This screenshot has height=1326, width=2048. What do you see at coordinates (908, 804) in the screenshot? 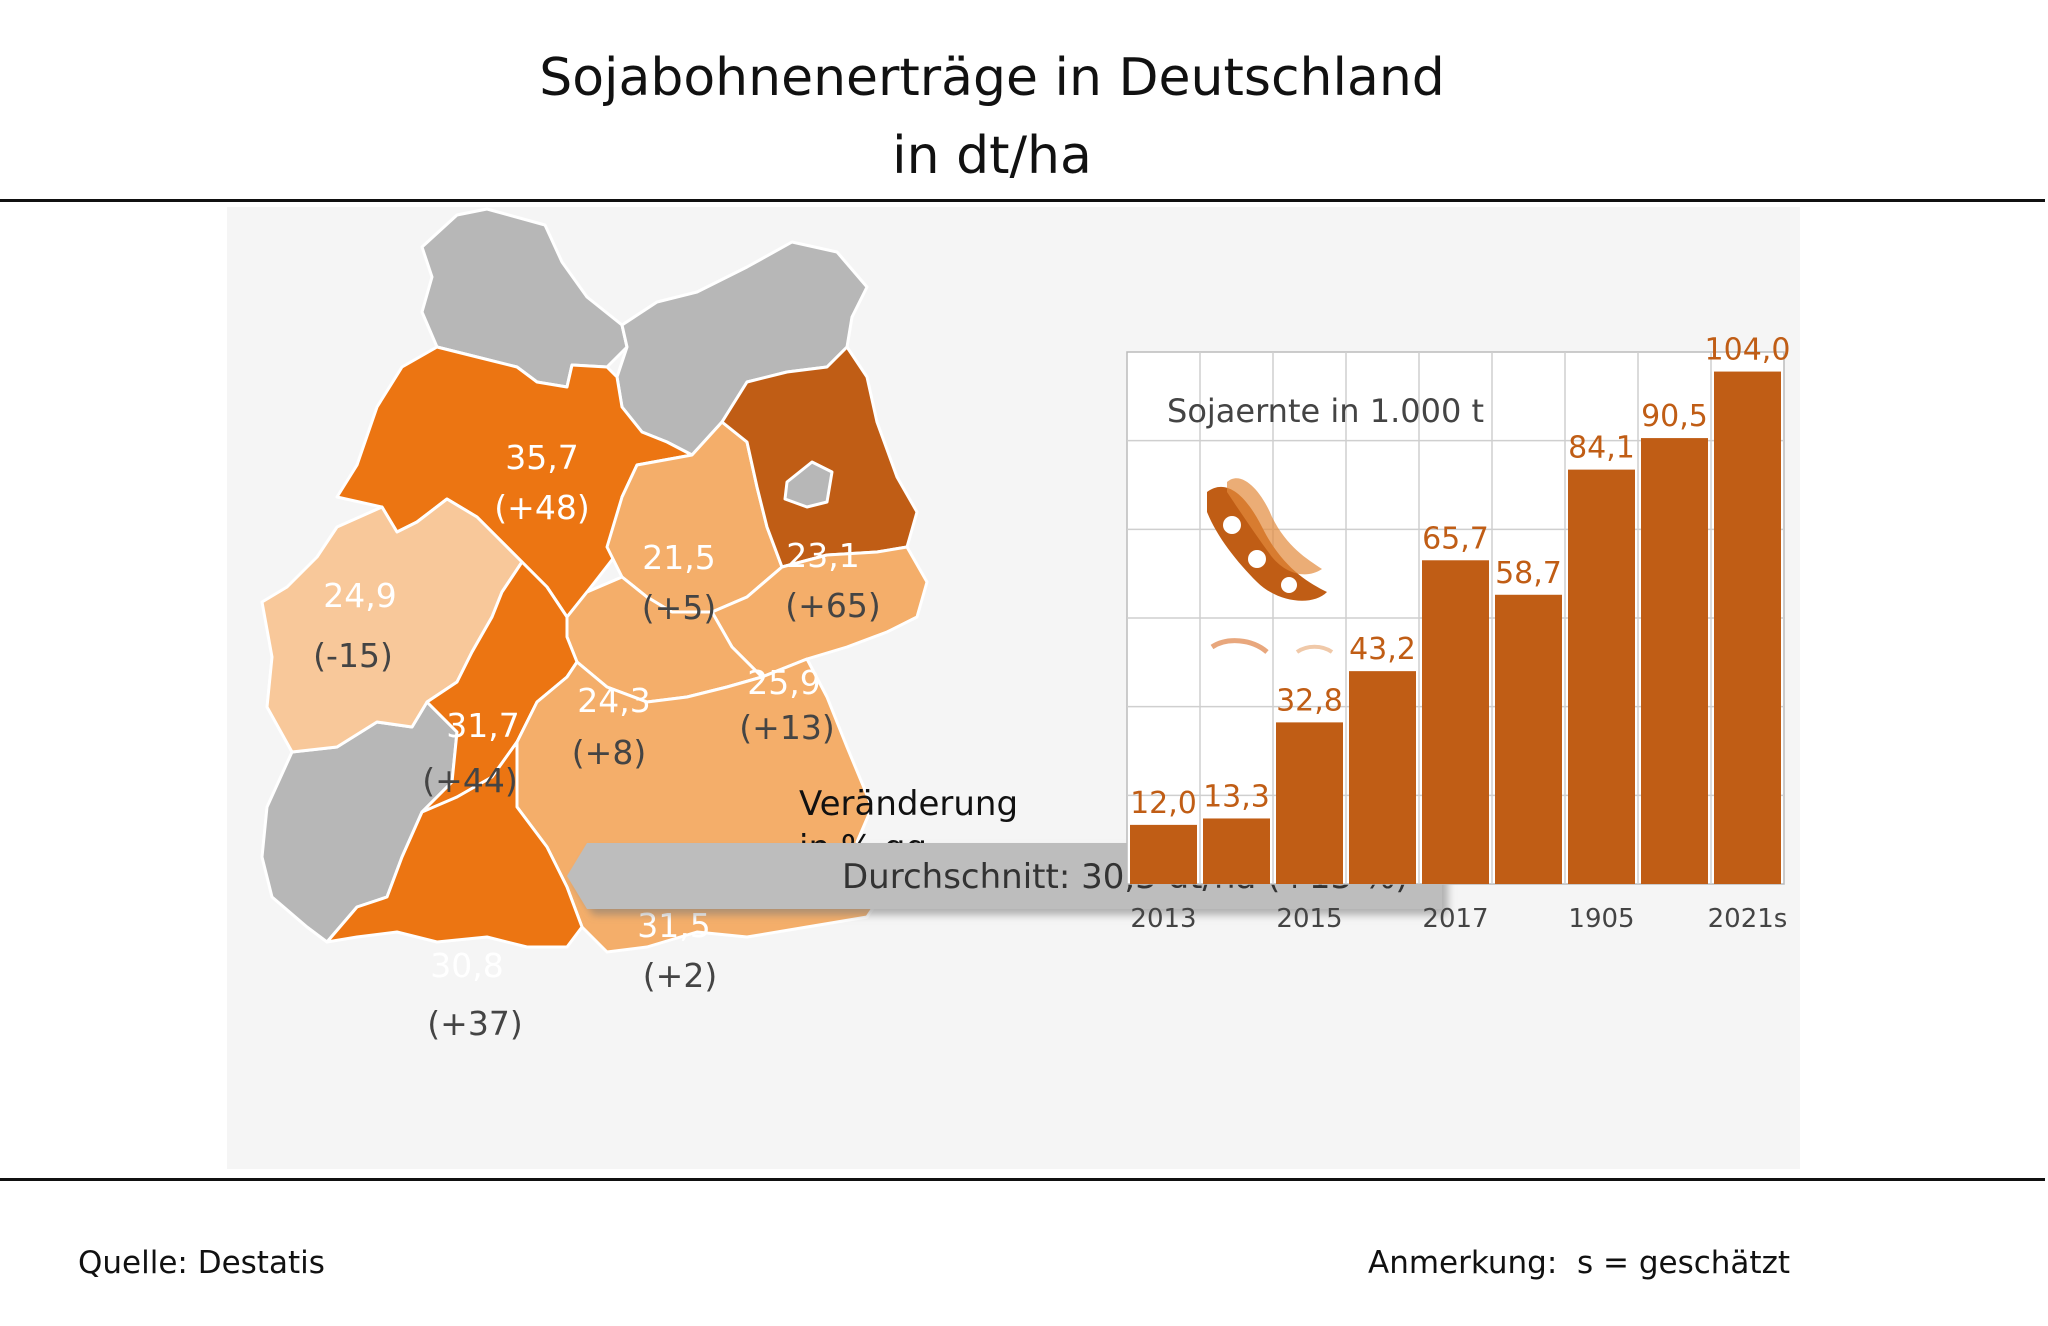
I see `change-note-line1: Veränderung` at bounding box center [908, 804].